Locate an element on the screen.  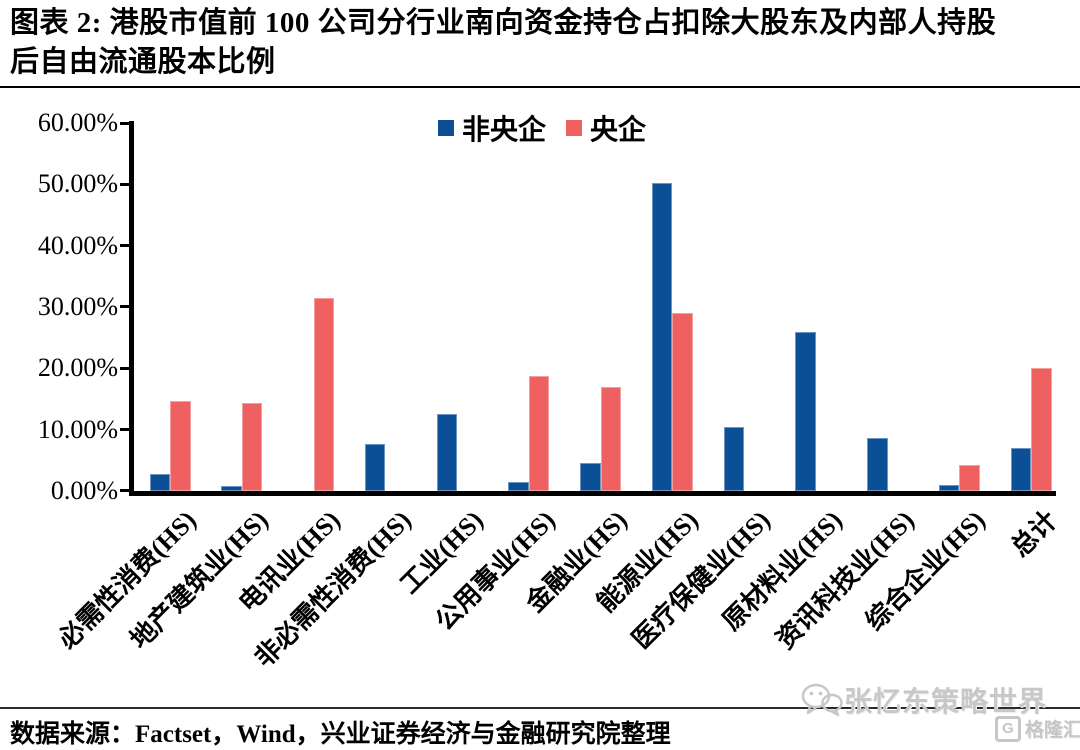
bar-央企-金融业(HS) is located at coordinates (611, 439).